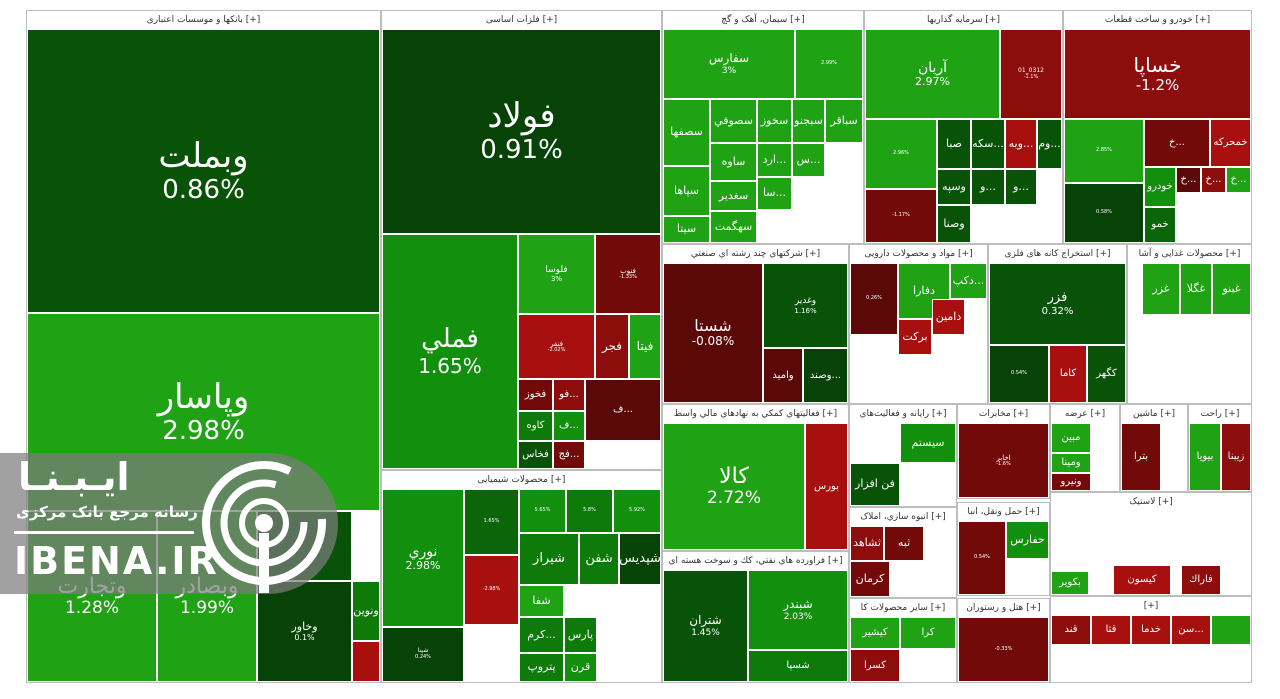 The height and width of the screenshot is (699, 1280). Describe the element at coordinates (1220, 414) in the screenshot. I see `sector-title: راحت [+]` at that location.